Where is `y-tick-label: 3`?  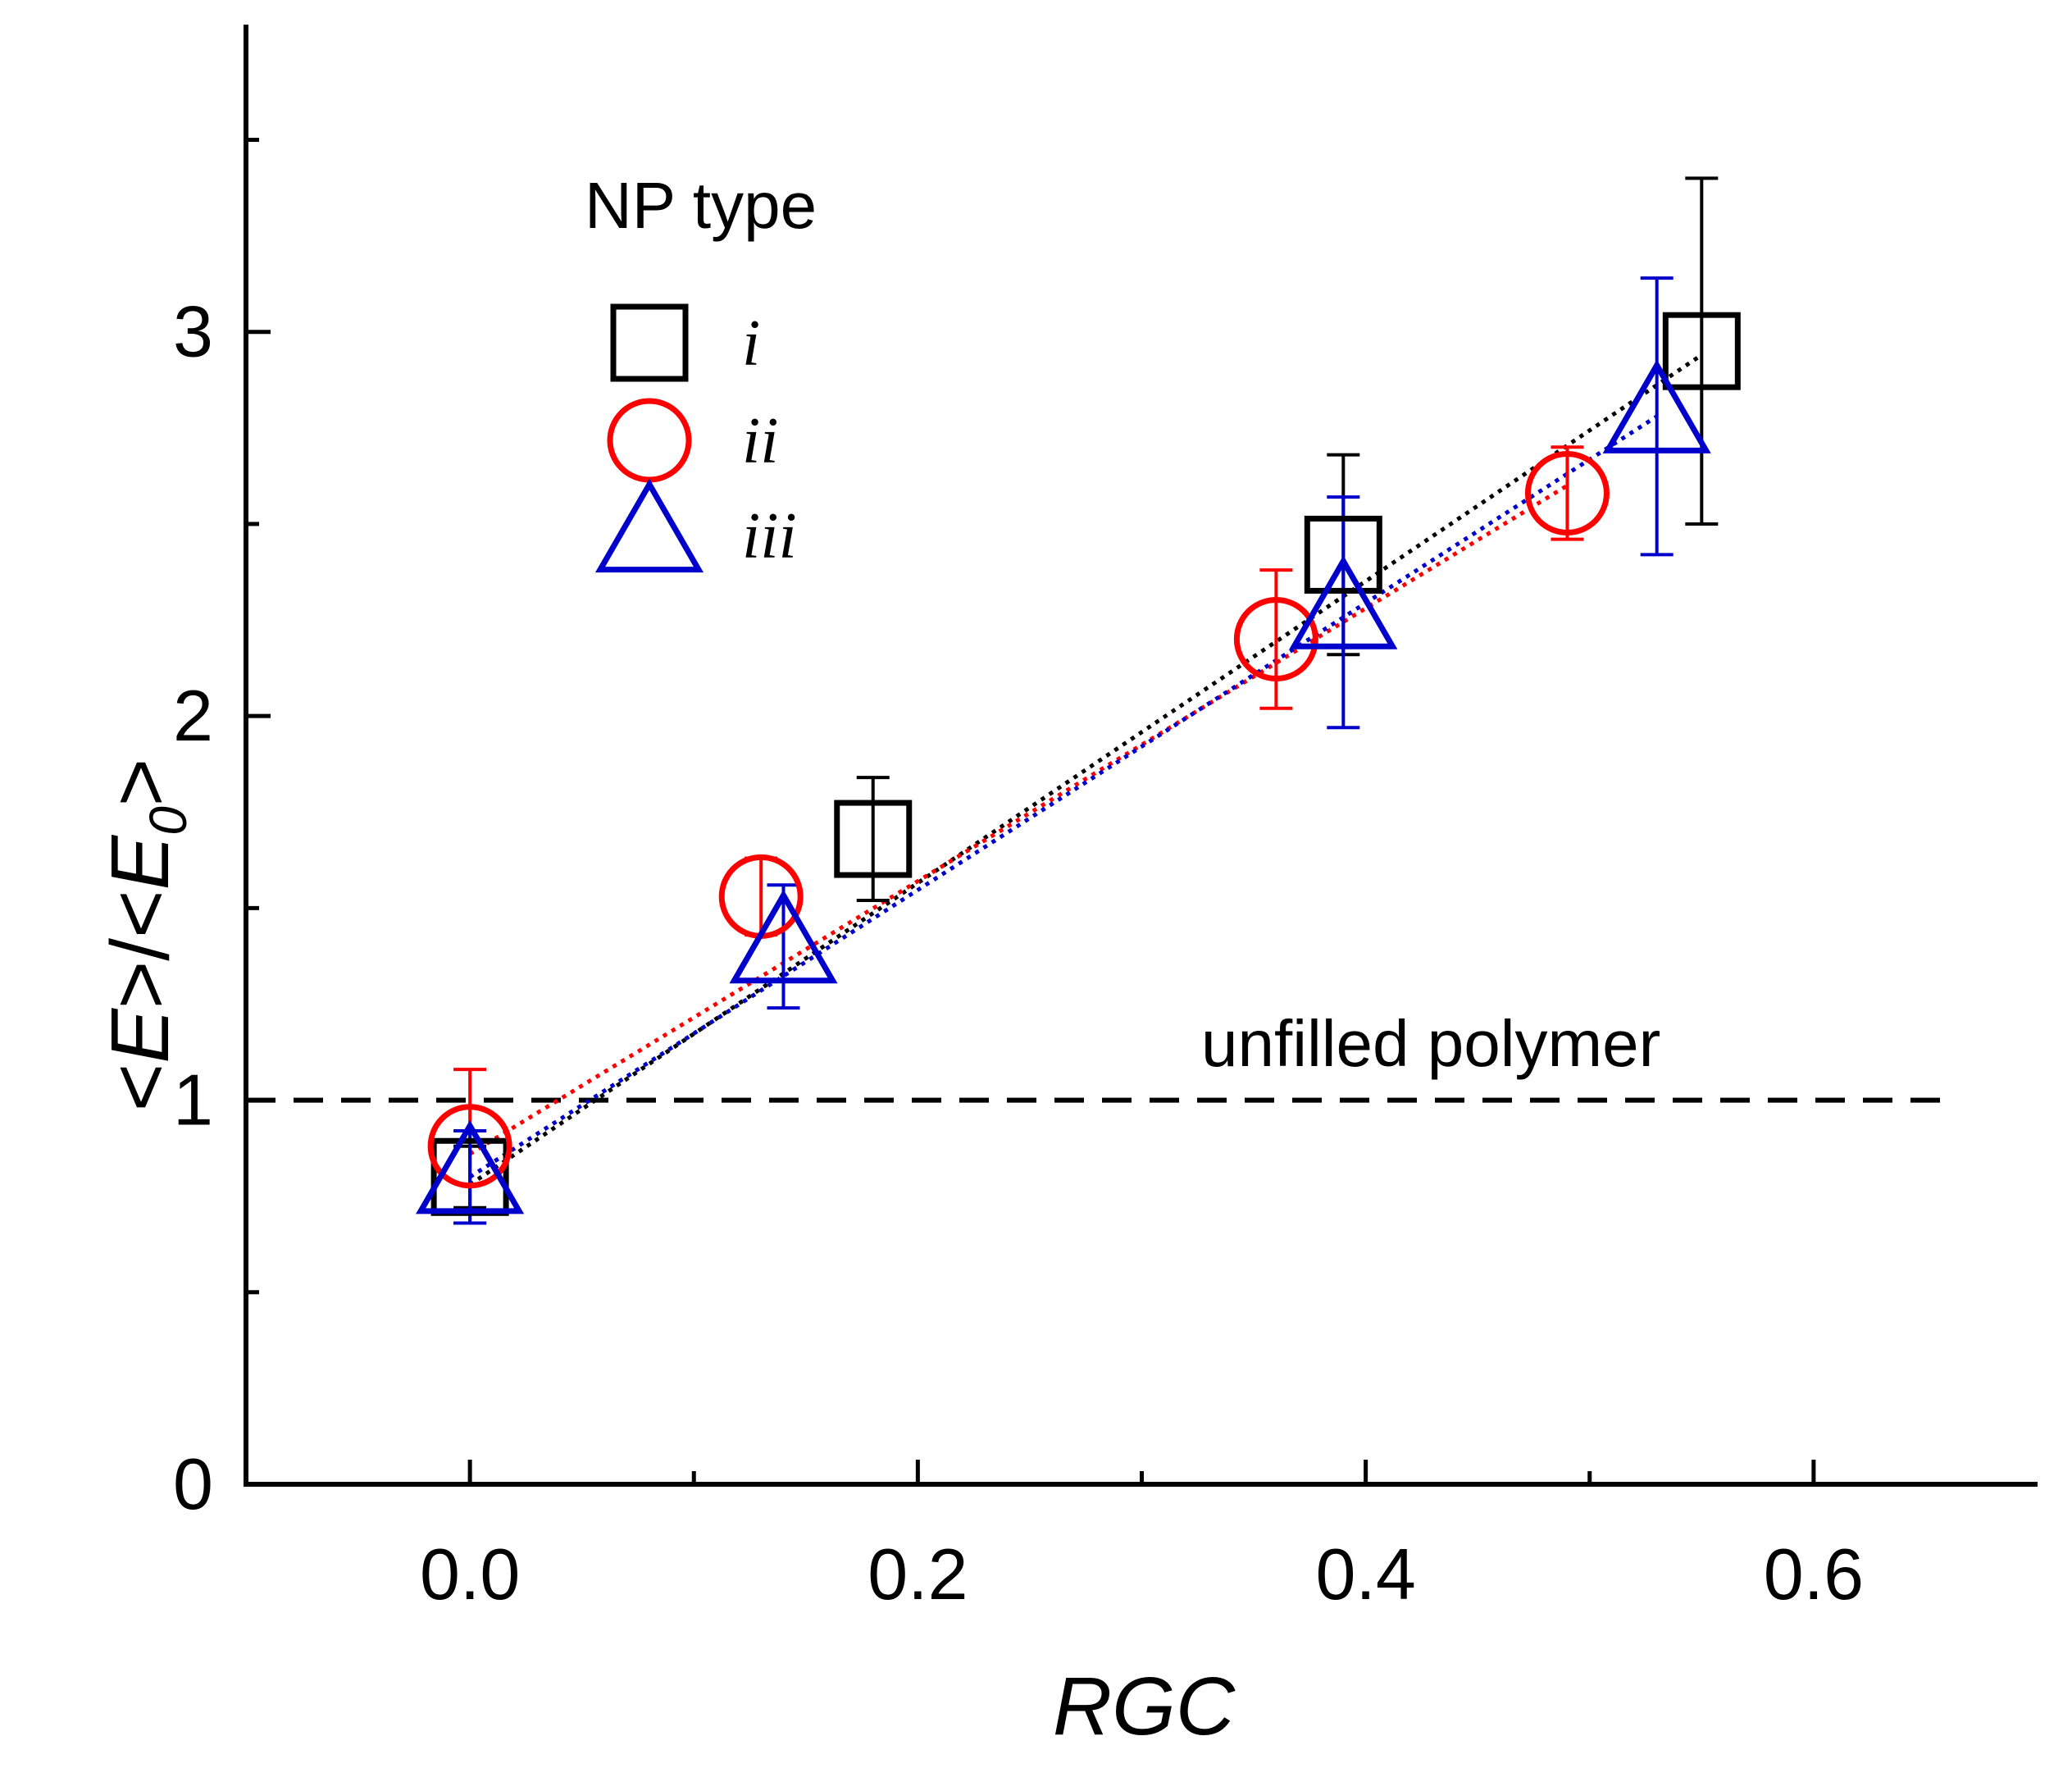 y-tick-label: 3 is located at coordinates (193, 332).